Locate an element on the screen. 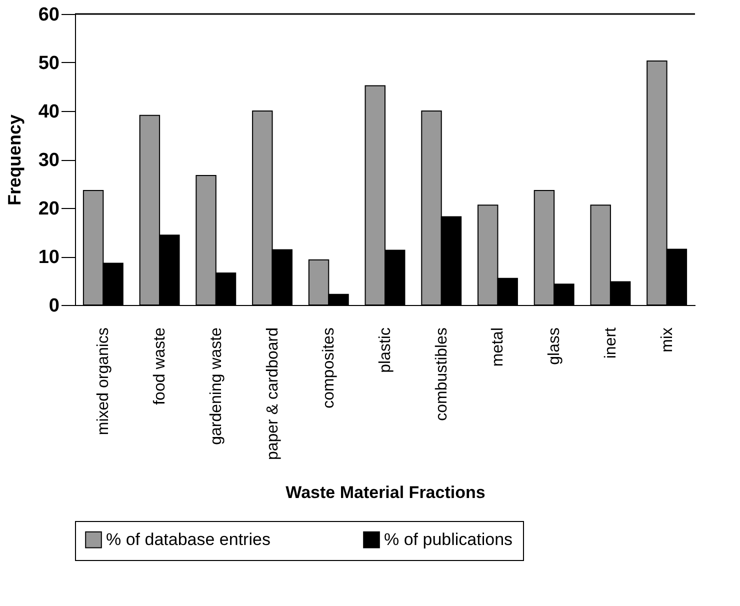 This screenshot has height=606, width=740. y-tick-label: 30 is located at coordinates (49, 160).